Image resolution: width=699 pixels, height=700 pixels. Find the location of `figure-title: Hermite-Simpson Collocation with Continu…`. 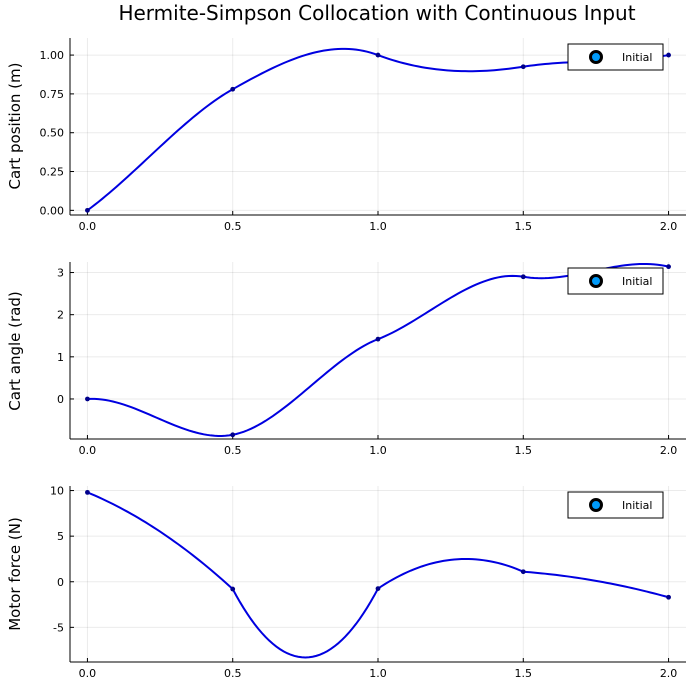

figure-title: Hermite-Simpson Collocation with Continu… is located at coordinates (376, 13).